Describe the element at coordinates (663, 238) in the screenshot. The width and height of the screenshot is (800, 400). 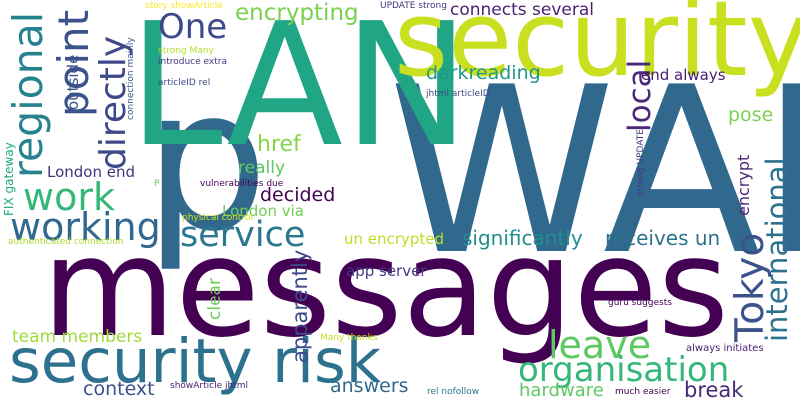
I see `word-receives-un: receives un` at that location.